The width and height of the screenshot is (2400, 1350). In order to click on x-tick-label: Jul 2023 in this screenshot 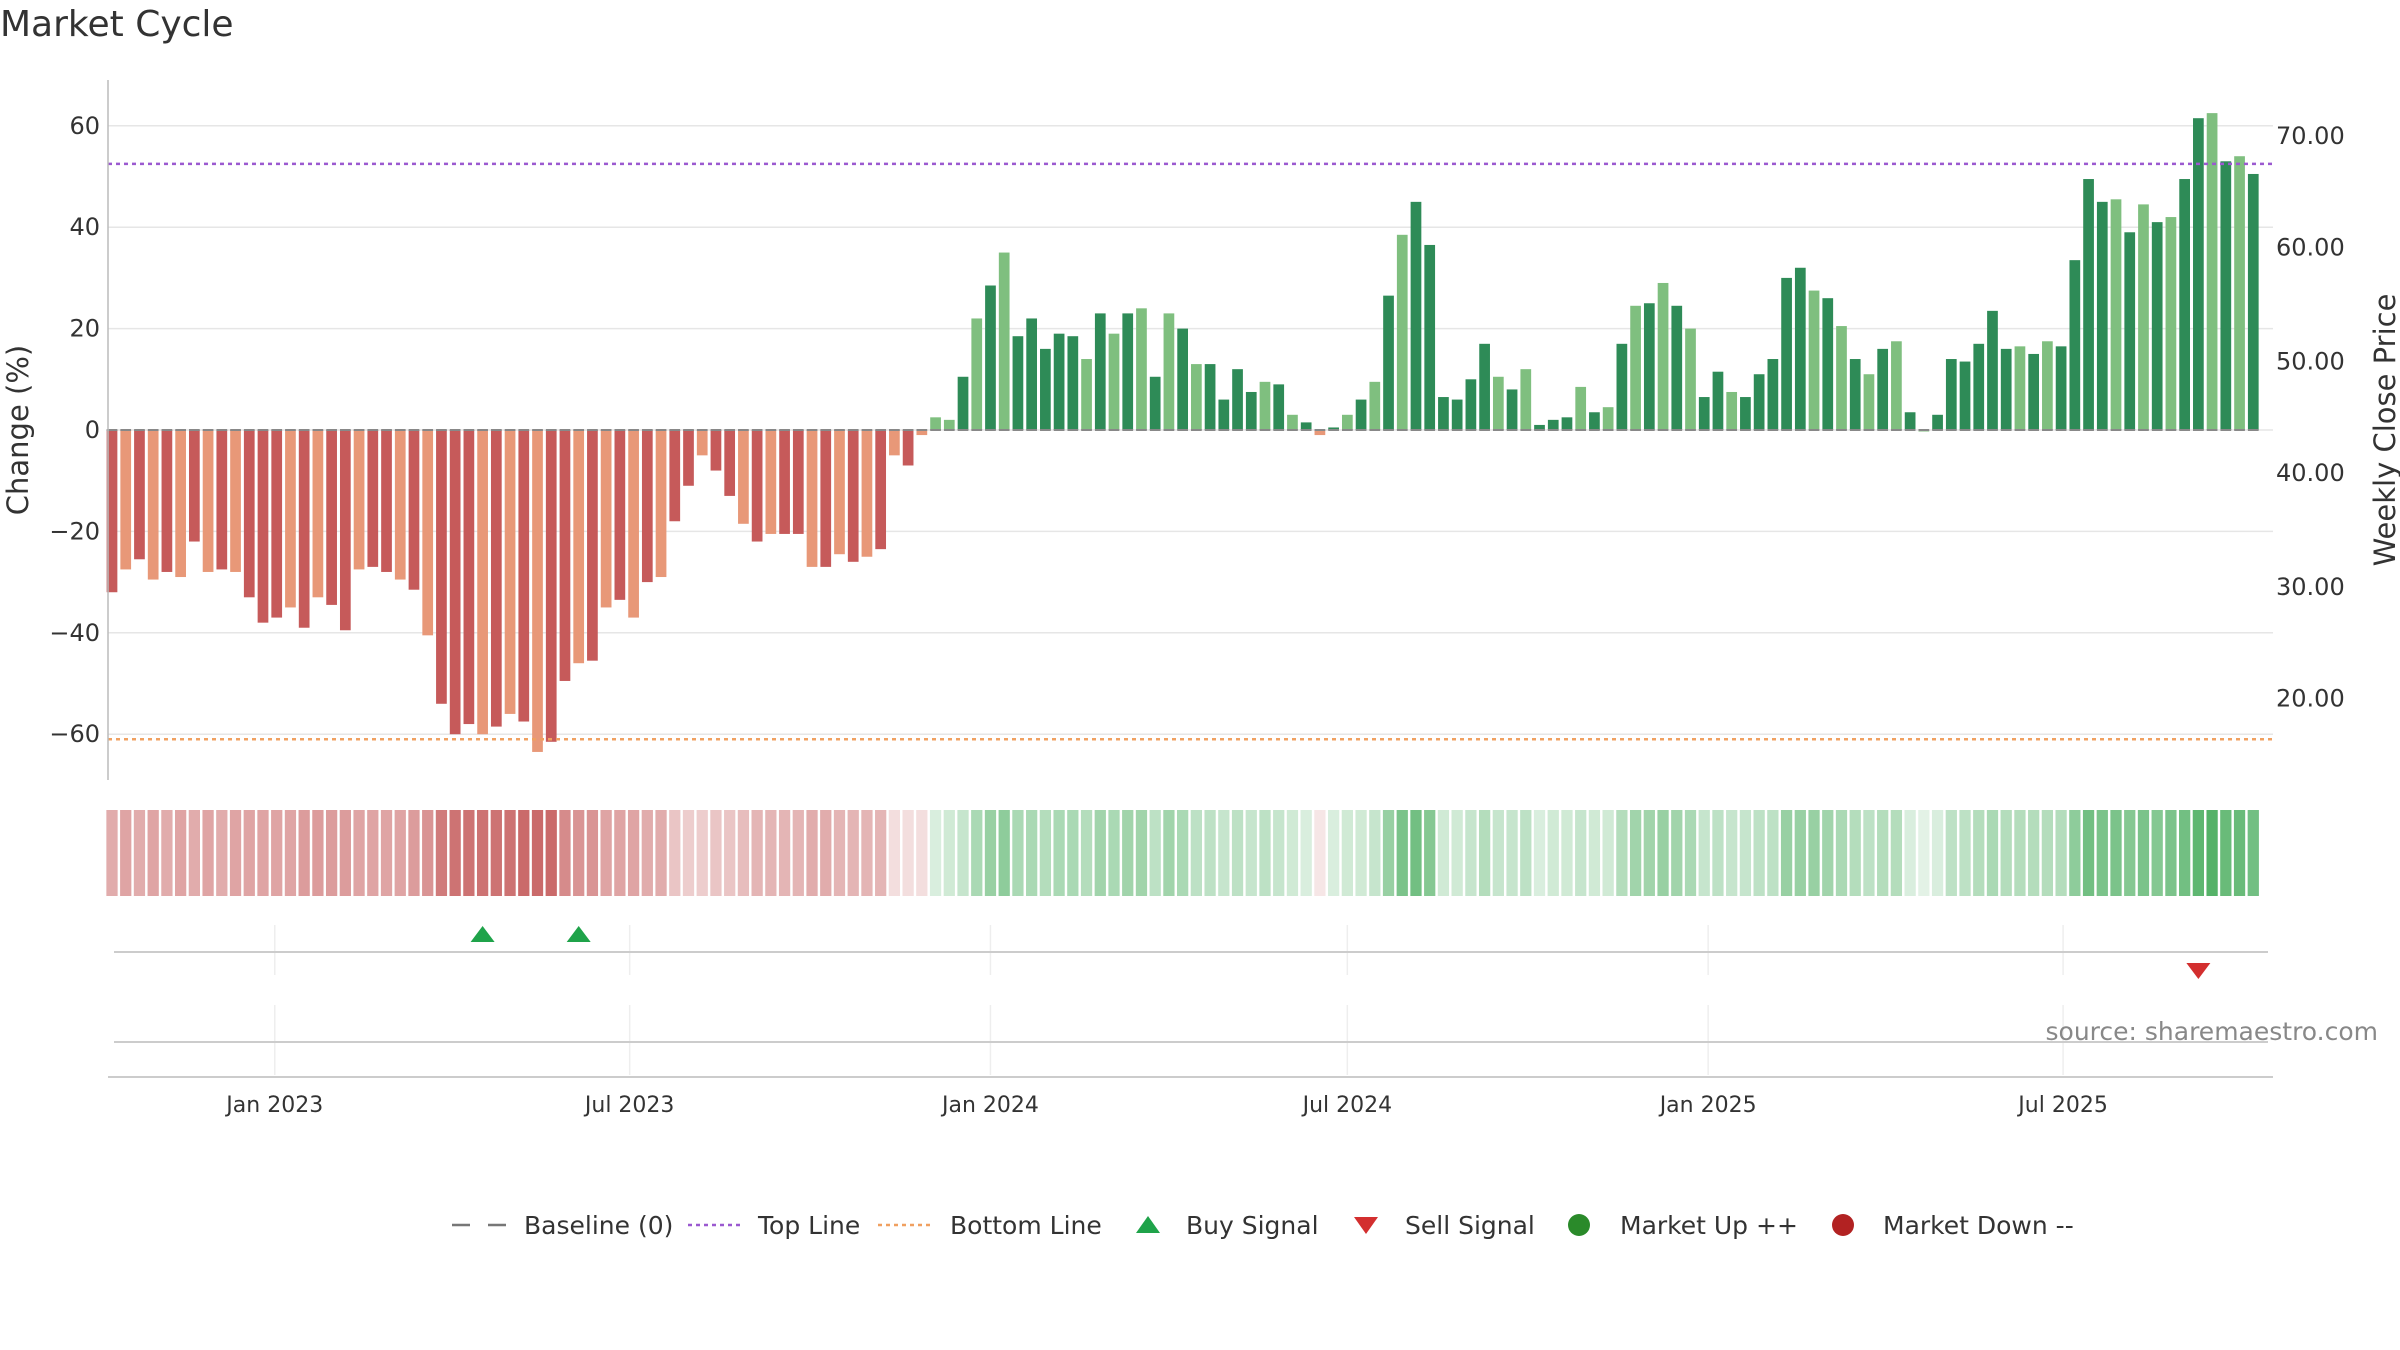, I will do `click(629, 1105)`.